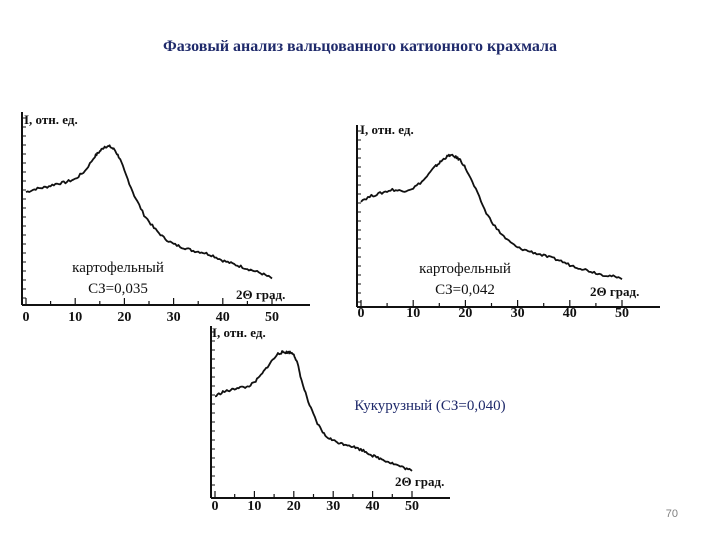  What do you see at coordinates (429, 406) in the screenshot?
I see `sample-annotation: Кукурузный (СЗ=0,040)` at bounding box center [429, 406].